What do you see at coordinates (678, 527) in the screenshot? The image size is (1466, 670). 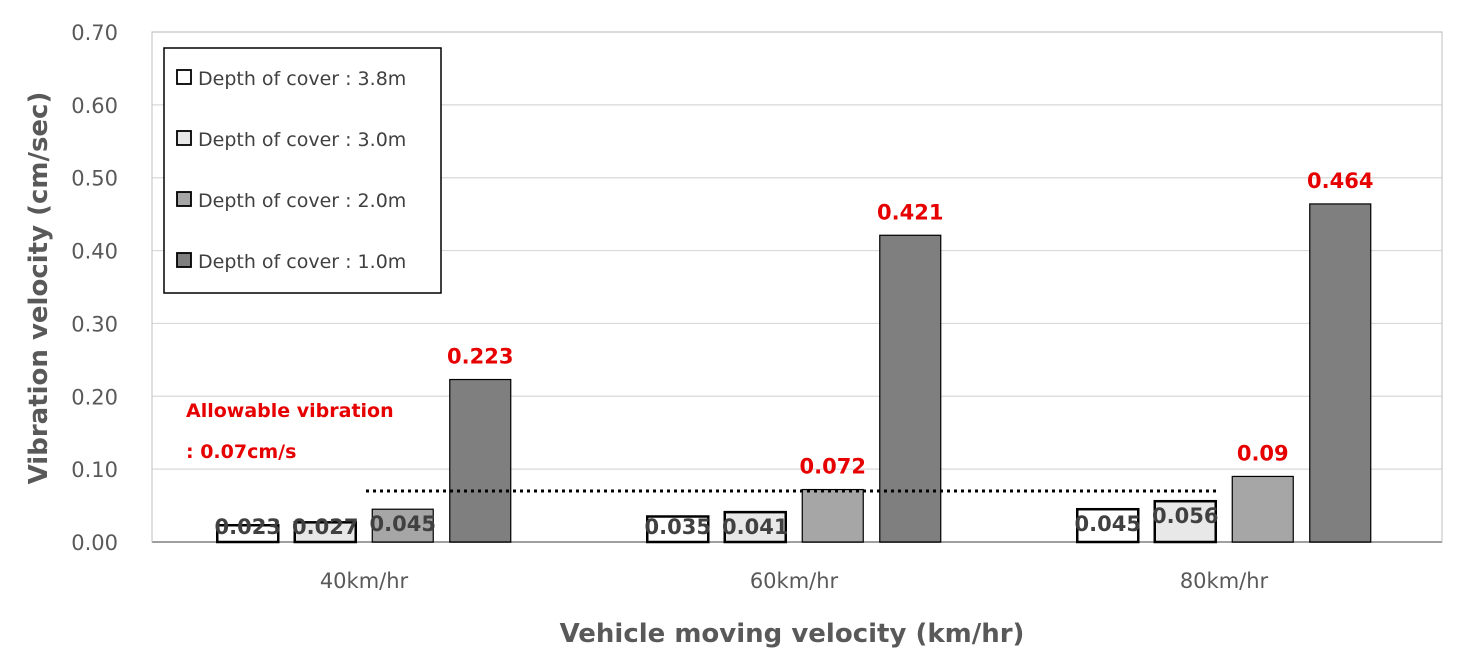 I see `data-label: 0.035` at bounding box center [678, 527].